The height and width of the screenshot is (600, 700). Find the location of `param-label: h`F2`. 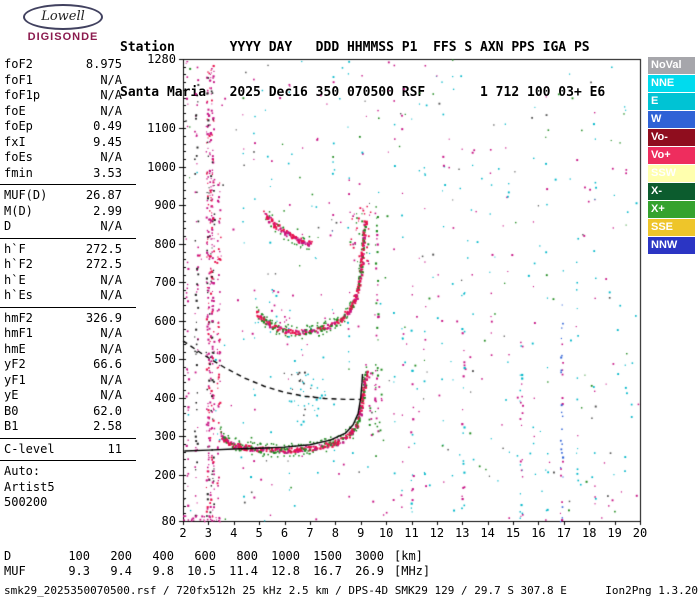

param-label: h`F2 is located at coordinates (18, 264).